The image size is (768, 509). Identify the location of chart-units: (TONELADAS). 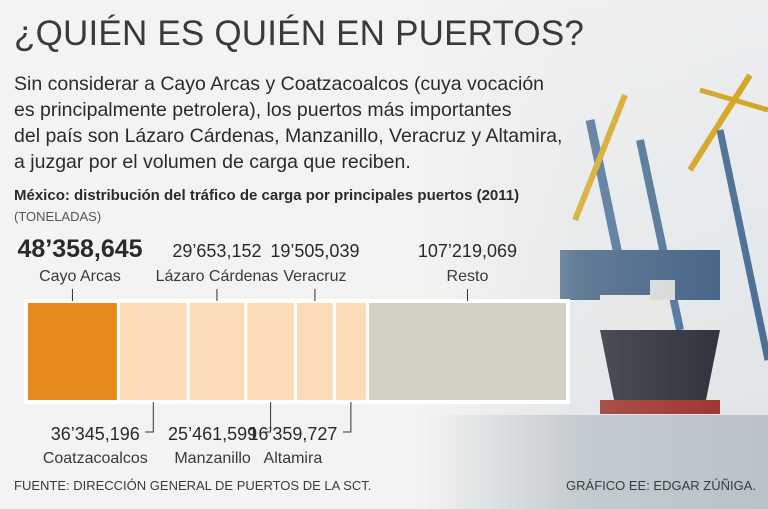
(58, 216).